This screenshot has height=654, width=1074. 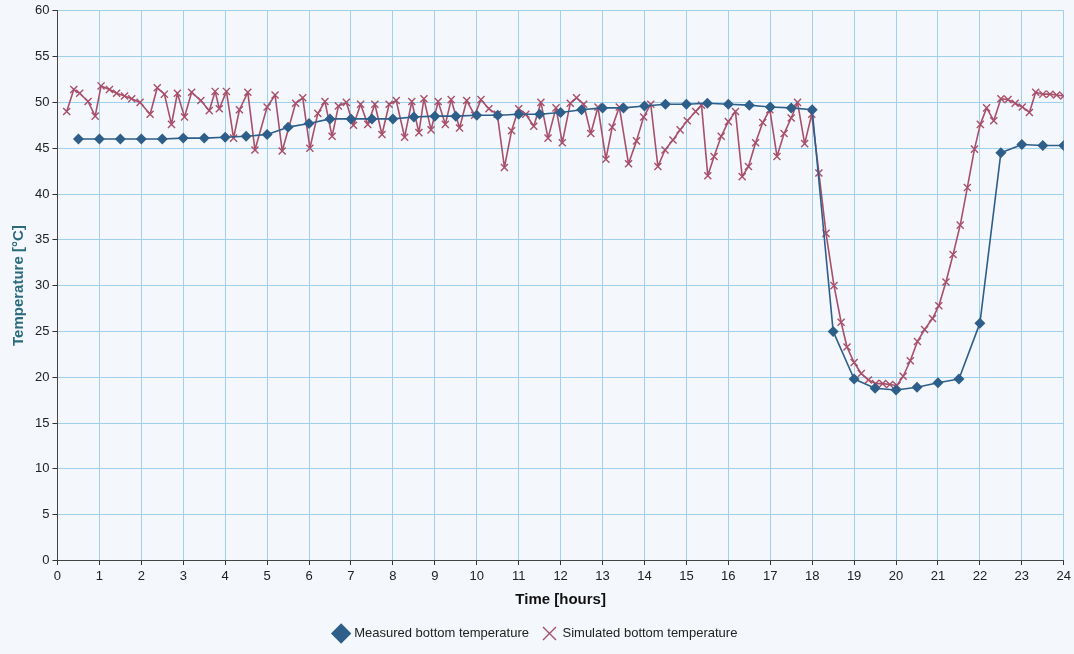 I want to click on x-tick-label: 10, so click(x=476, y=575).